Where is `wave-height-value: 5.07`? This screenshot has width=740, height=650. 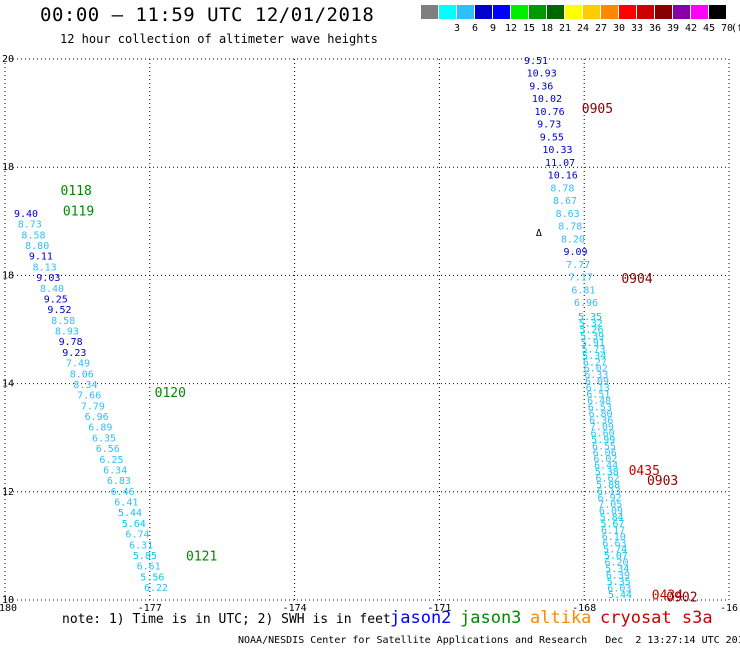 wave-height-value: 5.07 is located at coordinates (616, 556).